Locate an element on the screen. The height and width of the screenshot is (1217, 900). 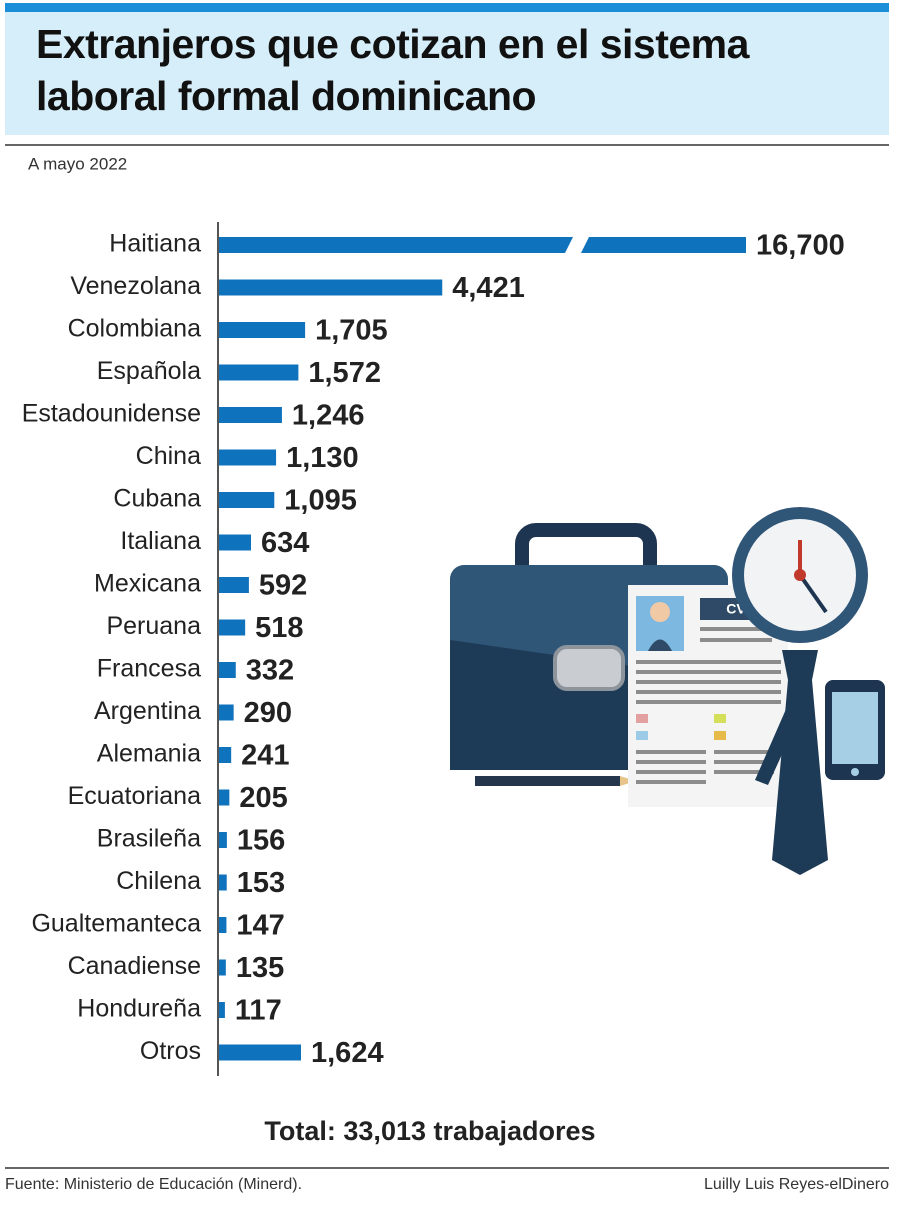
category-label: Estadounidense is located at coordinates (111, 414).